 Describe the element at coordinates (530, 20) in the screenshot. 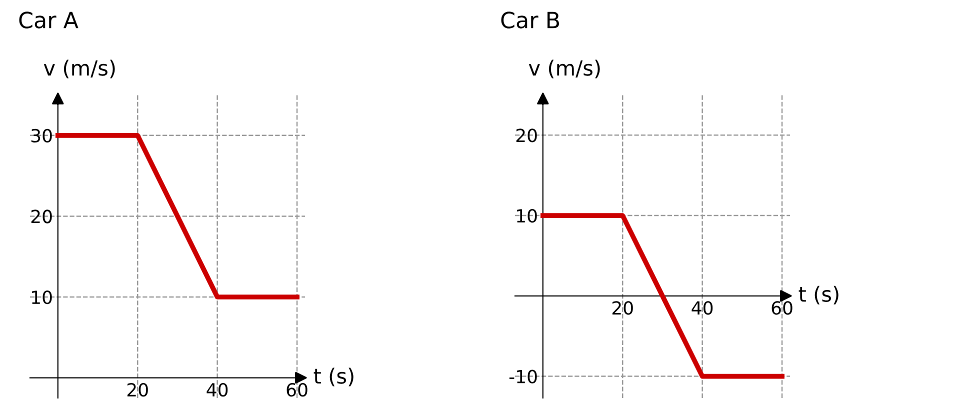

I see `chart-title: Car B` at that location.